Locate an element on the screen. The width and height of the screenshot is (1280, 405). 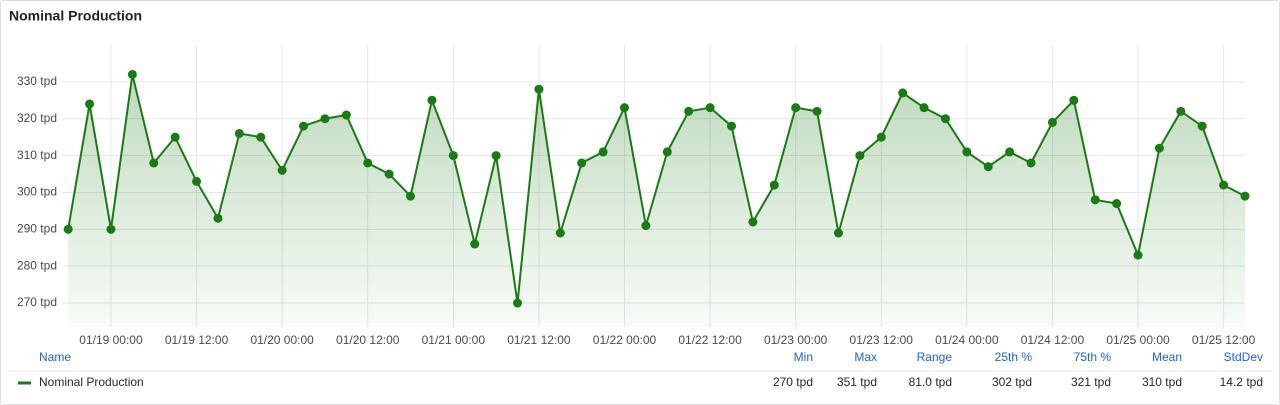
y-tick-label: 310 tpd is located at coordinates (37, 155).